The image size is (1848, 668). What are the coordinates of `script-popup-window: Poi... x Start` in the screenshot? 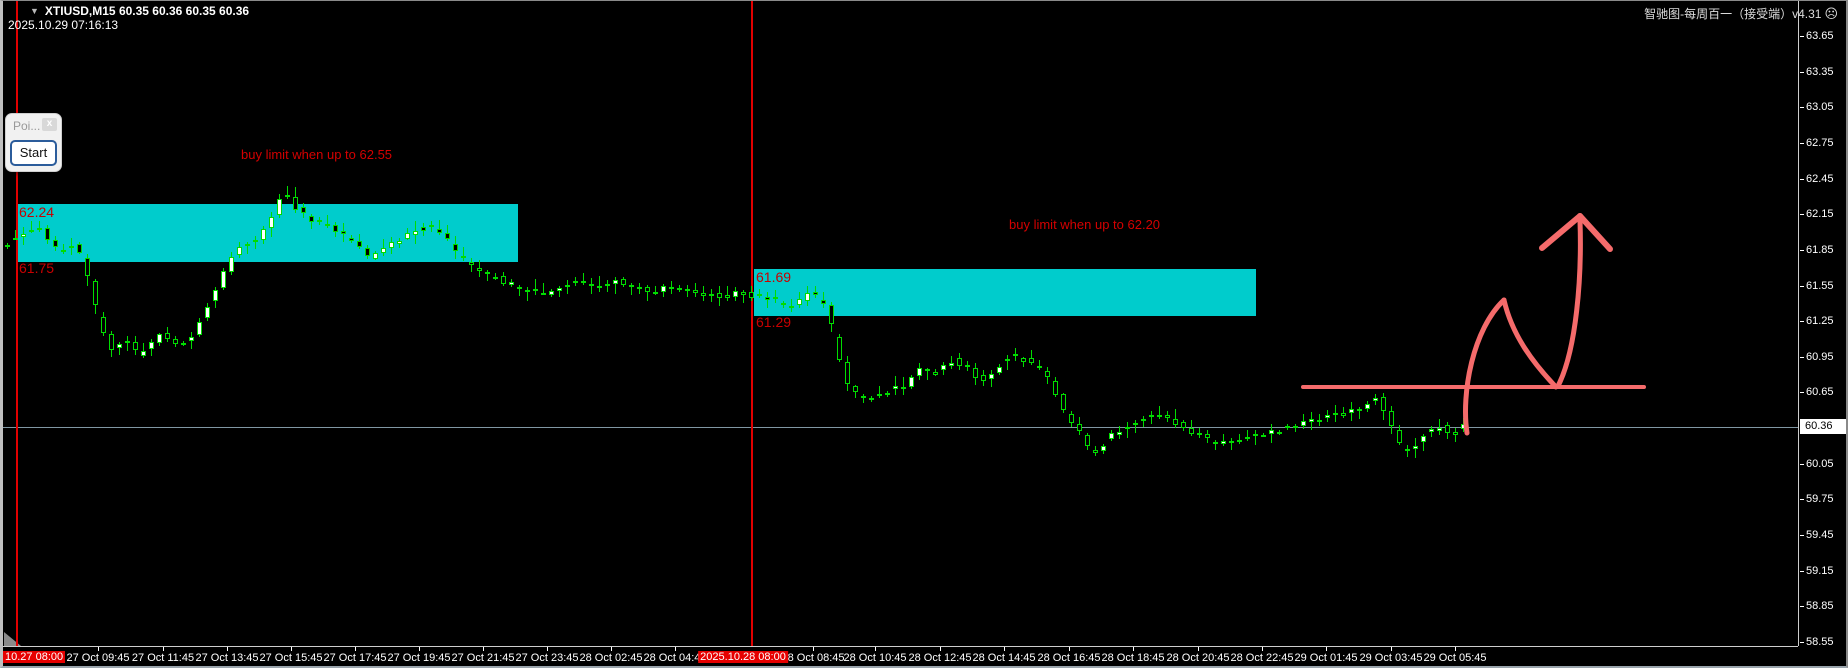 It's located at (33, 142).